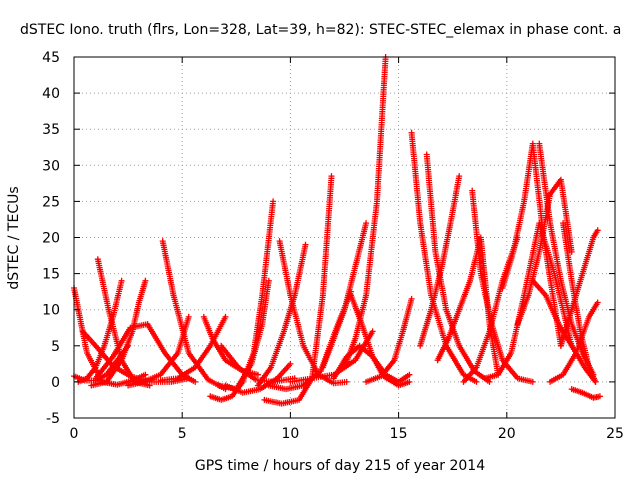 The image size is (640, 480). I want to click on y-tick-label: 5, so click(55, 347).